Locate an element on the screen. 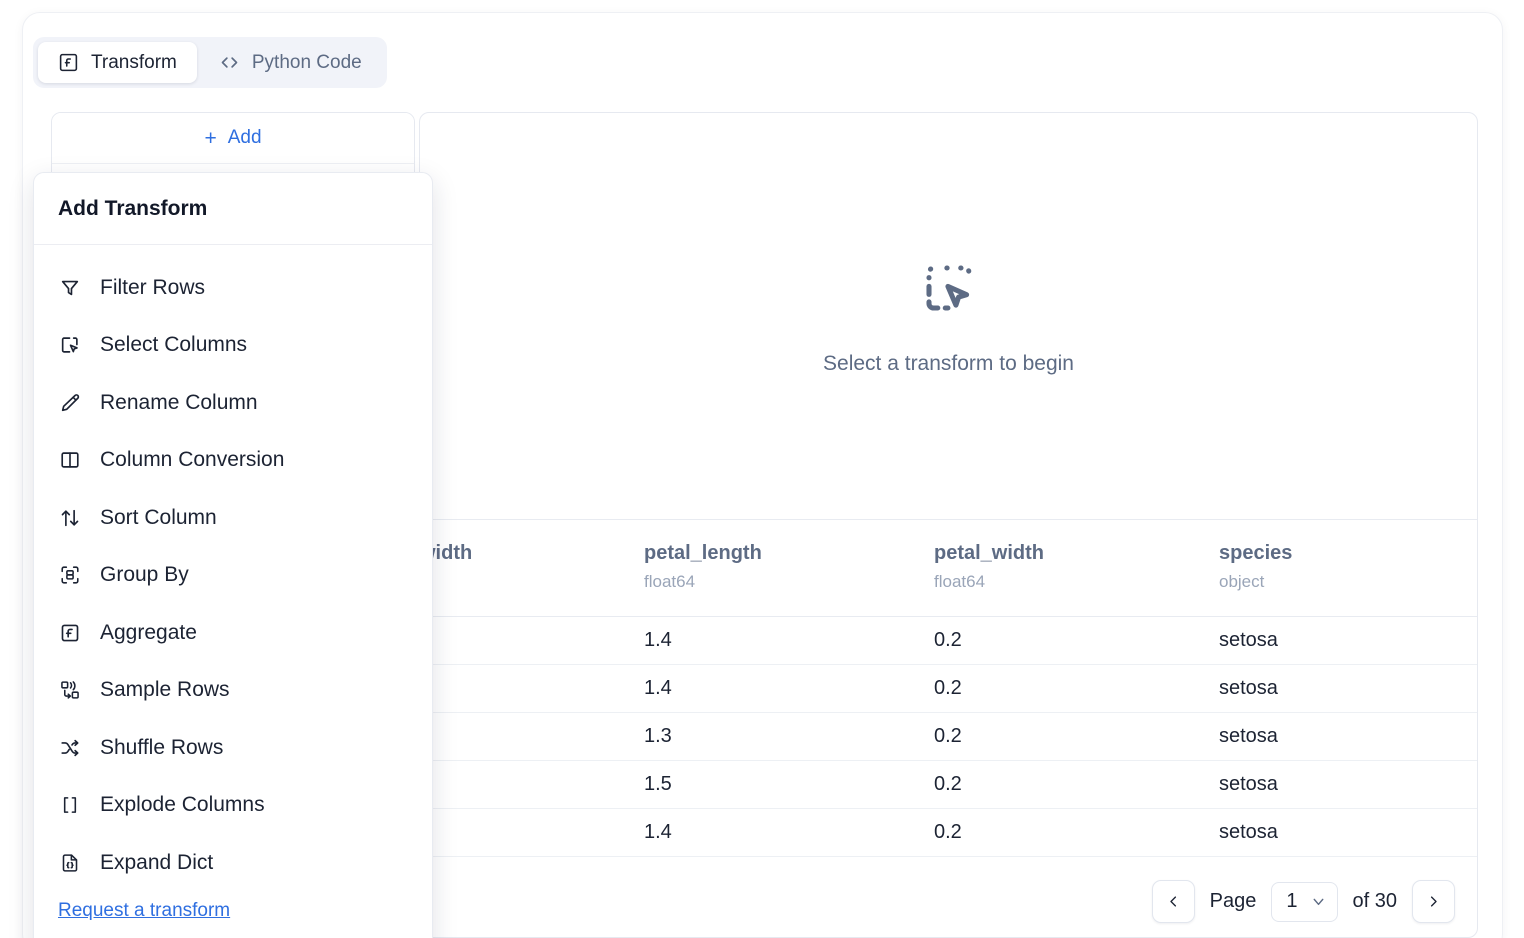 This screenshot has height=938, width=1524. page-total-label: of 30 is located at coordinates (1374, 901).